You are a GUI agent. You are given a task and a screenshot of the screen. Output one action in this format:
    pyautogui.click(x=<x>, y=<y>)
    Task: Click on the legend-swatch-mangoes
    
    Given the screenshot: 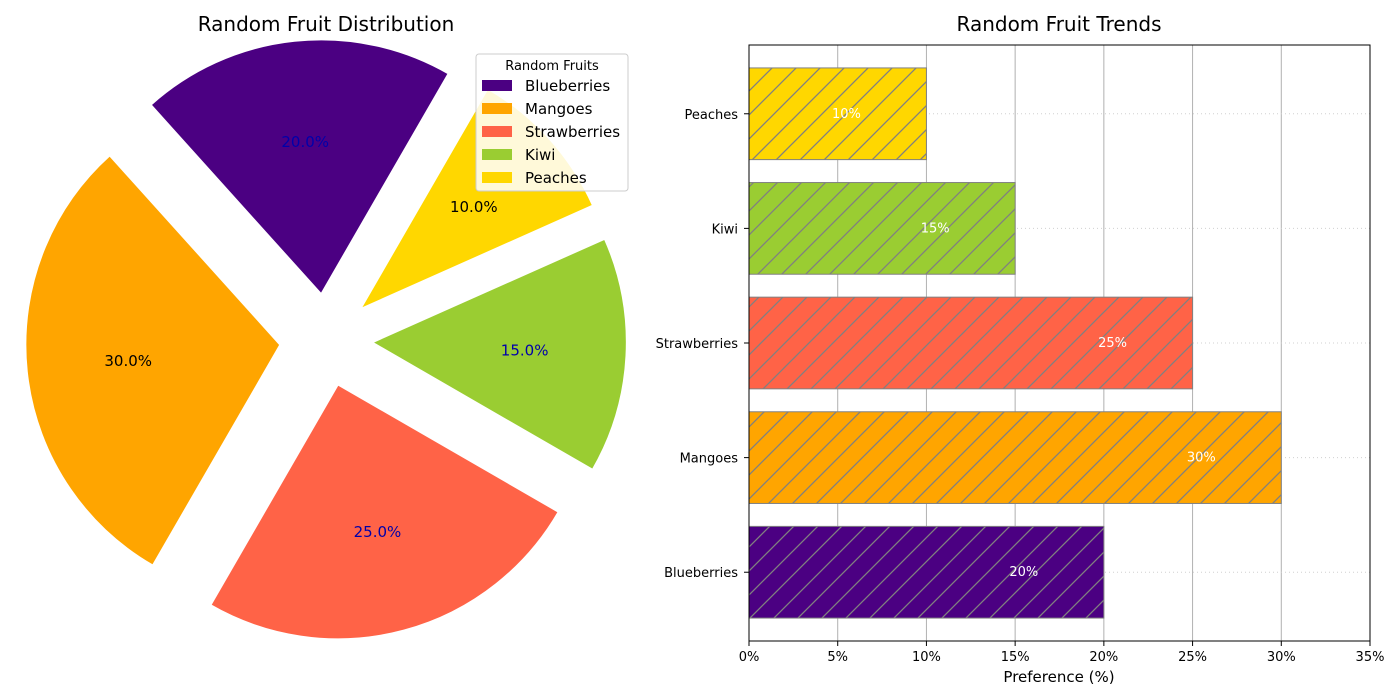 What is the action you would take?
    pyautogui.click(x=497, y=108)
    